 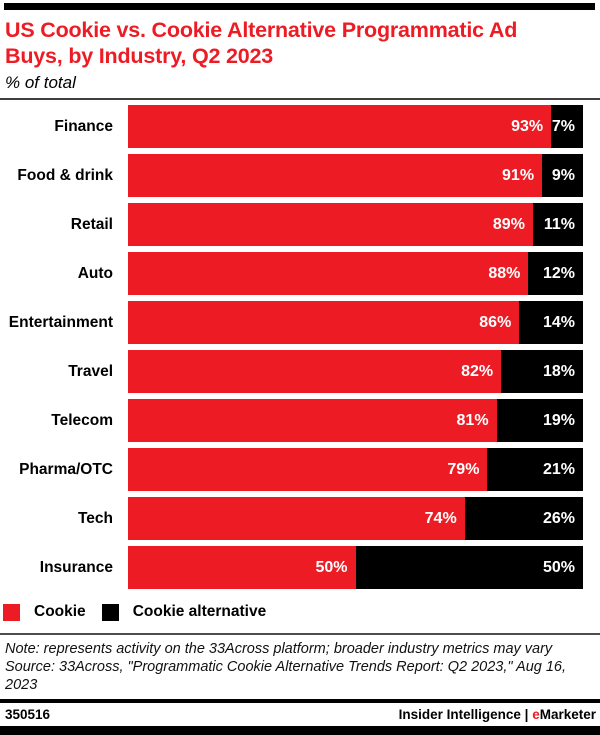 What do you see at coordinates (60, 612) in the screenshot?
I see `legend-label: Cookie` at bounding box center [60, 612].